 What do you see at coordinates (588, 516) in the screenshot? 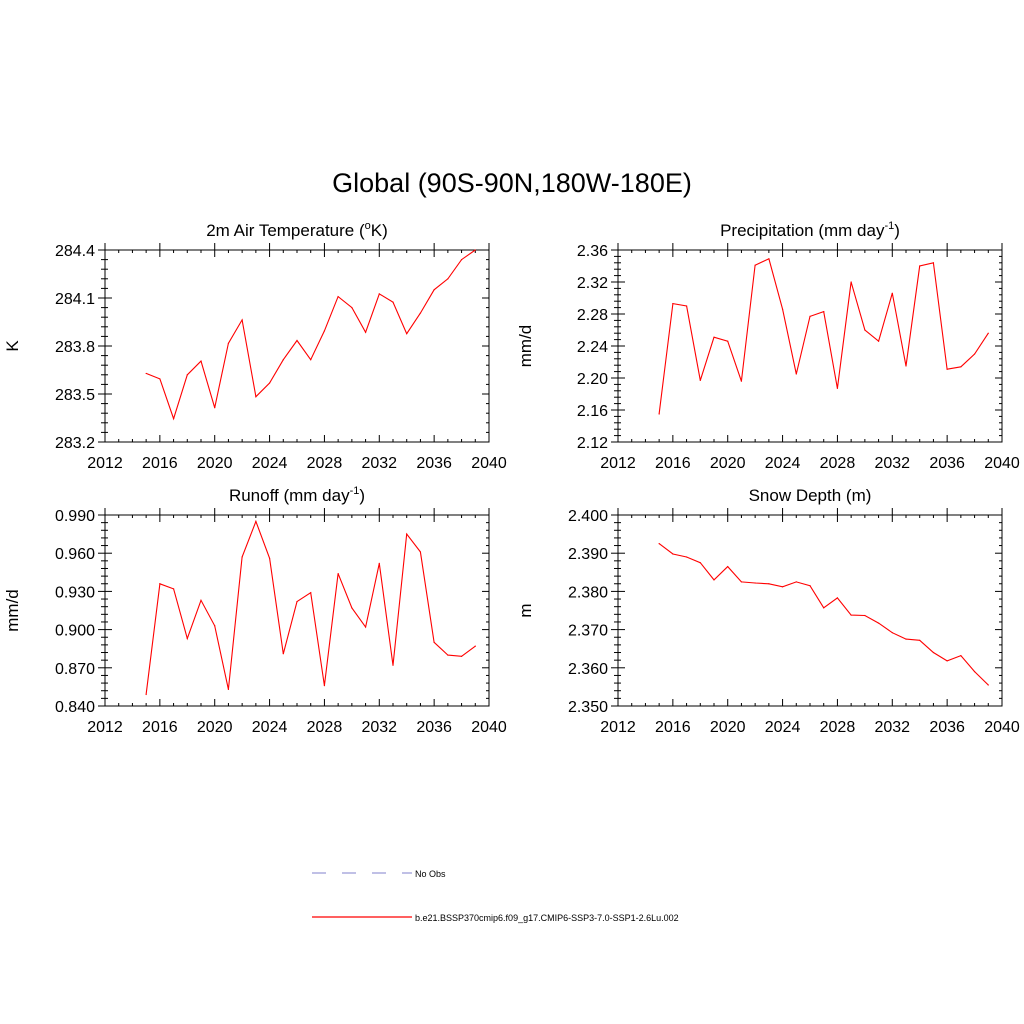
I see `y-tick-label: 2.400` at bounding box center [588, 516].